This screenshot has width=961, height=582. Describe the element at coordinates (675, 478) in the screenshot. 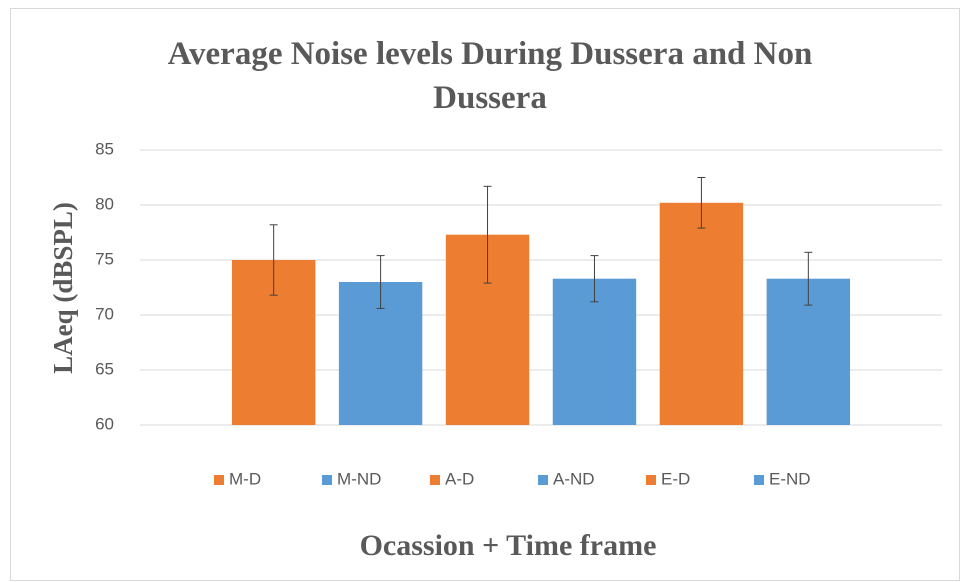

I see `legend-label: E-D` at that location.